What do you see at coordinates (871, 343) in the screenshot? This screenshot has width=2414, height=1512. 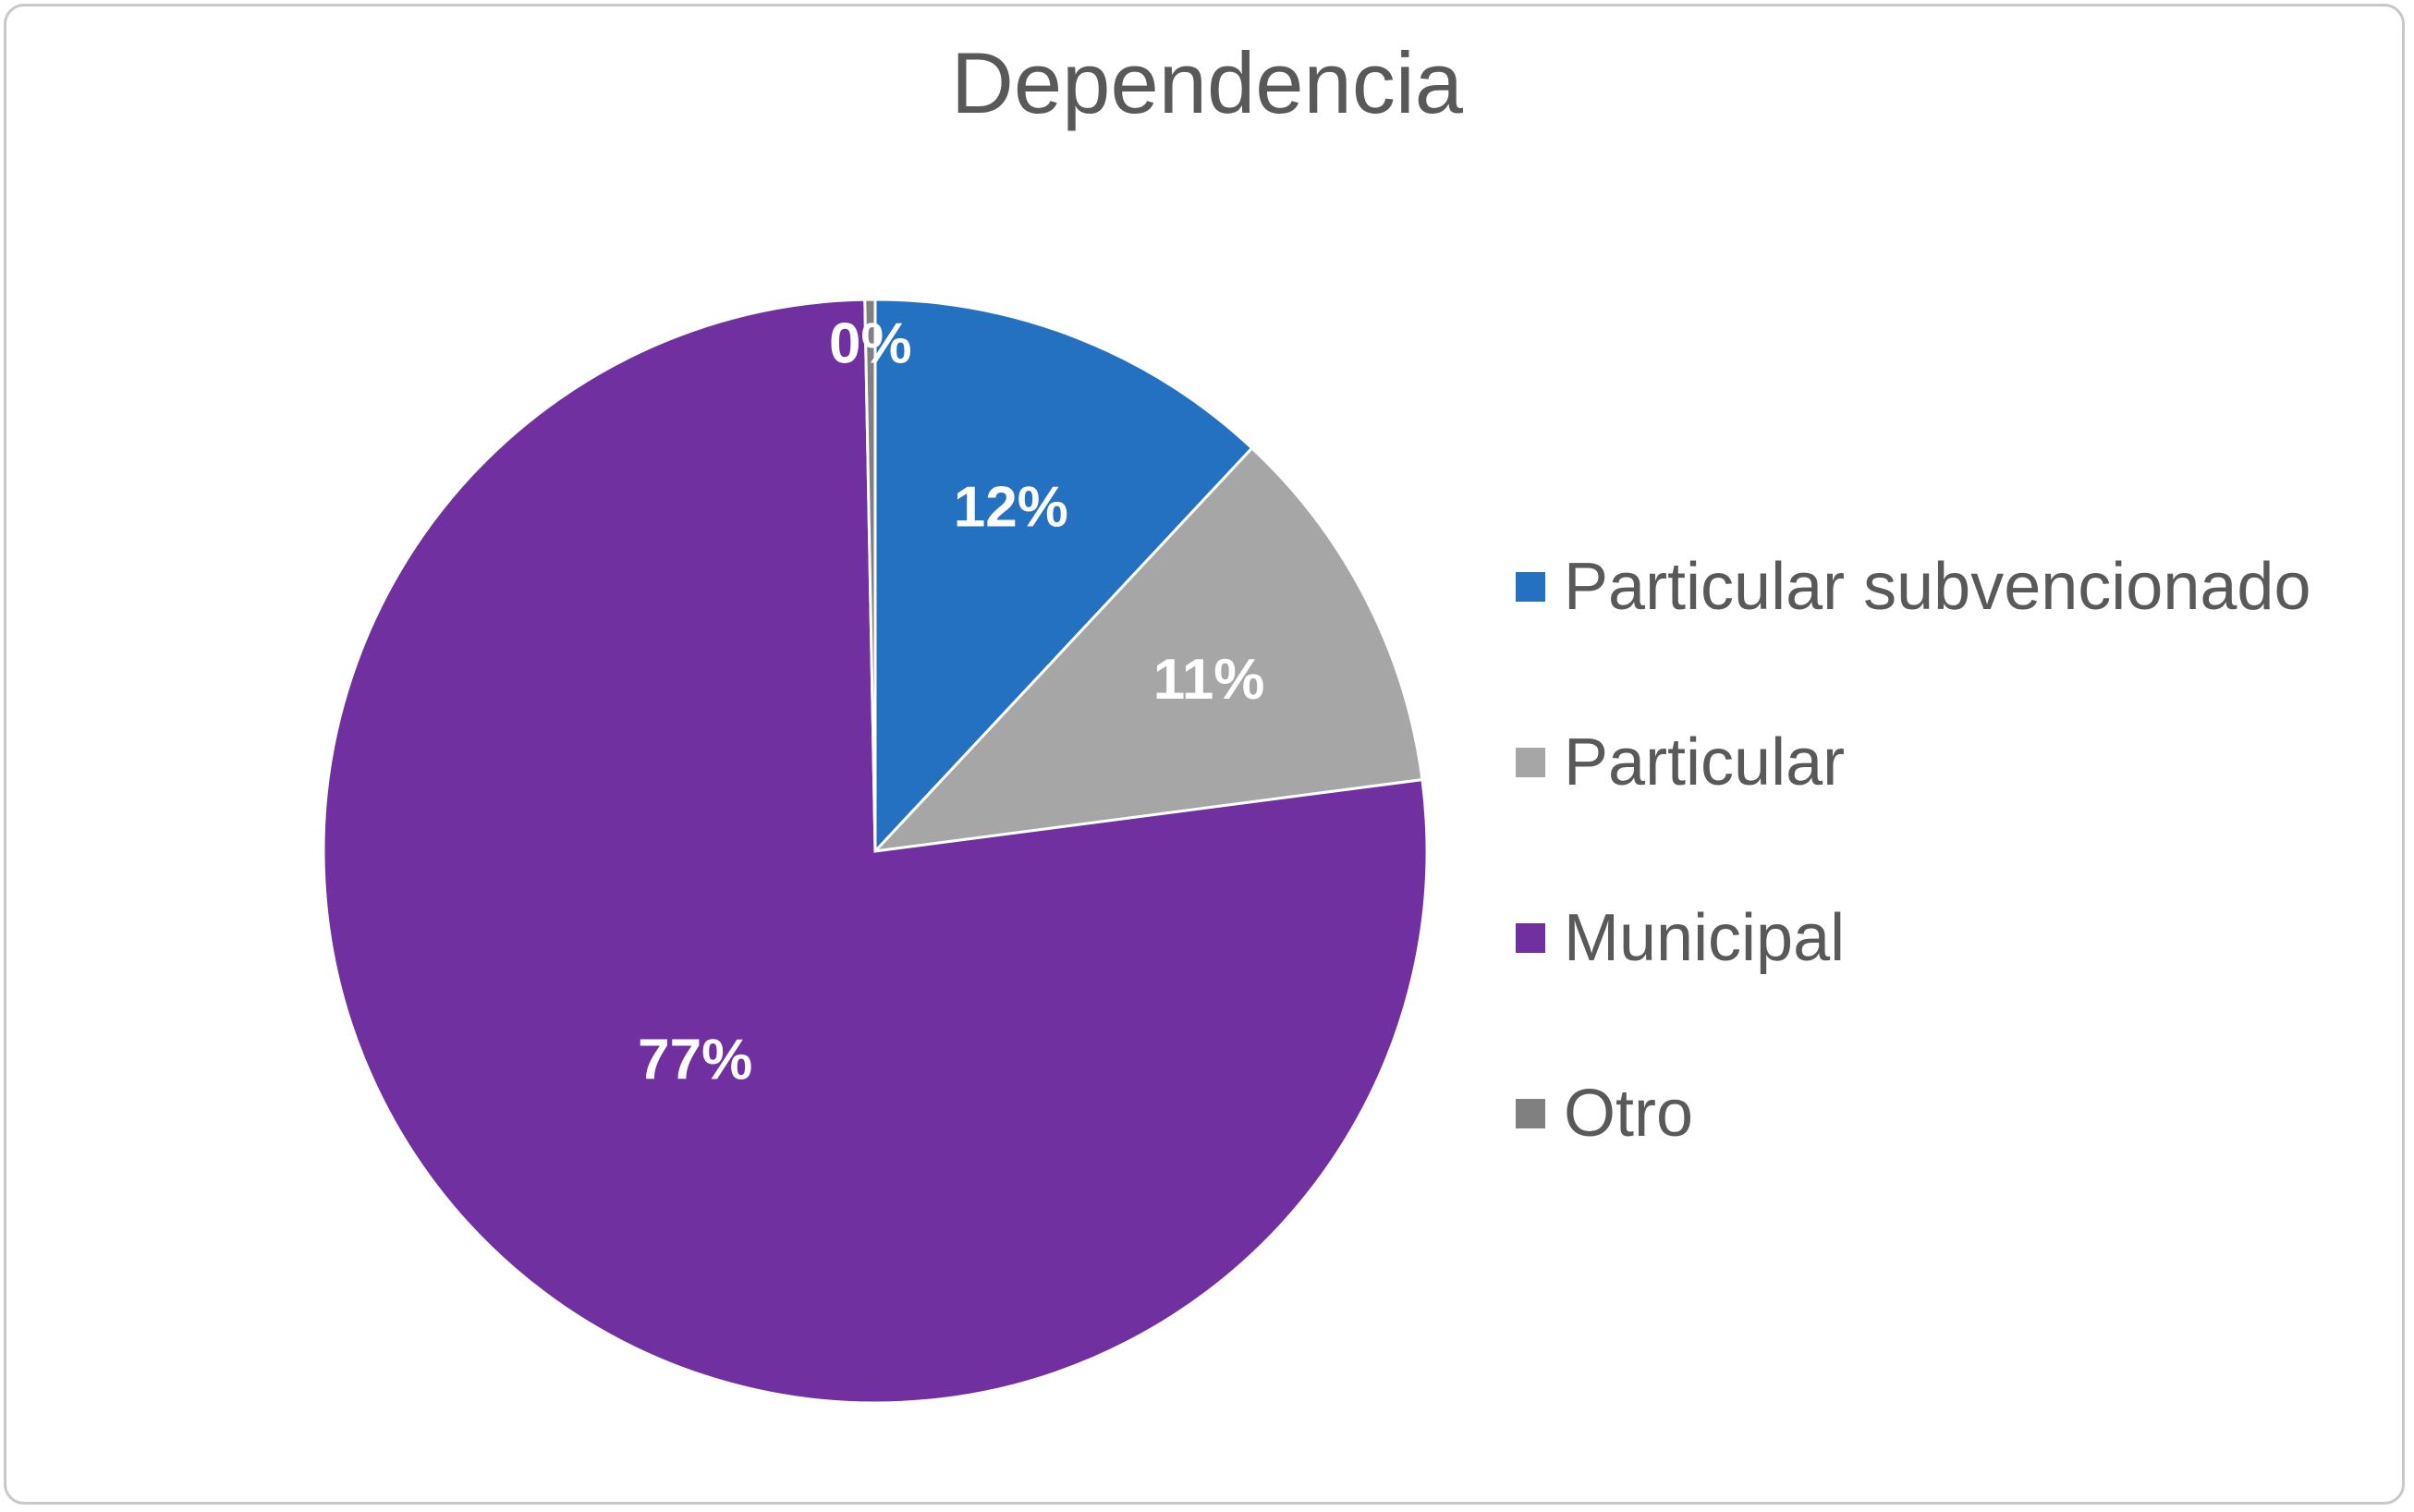 I see `data-label-otro: 0%` at bounding box center [871, 343].